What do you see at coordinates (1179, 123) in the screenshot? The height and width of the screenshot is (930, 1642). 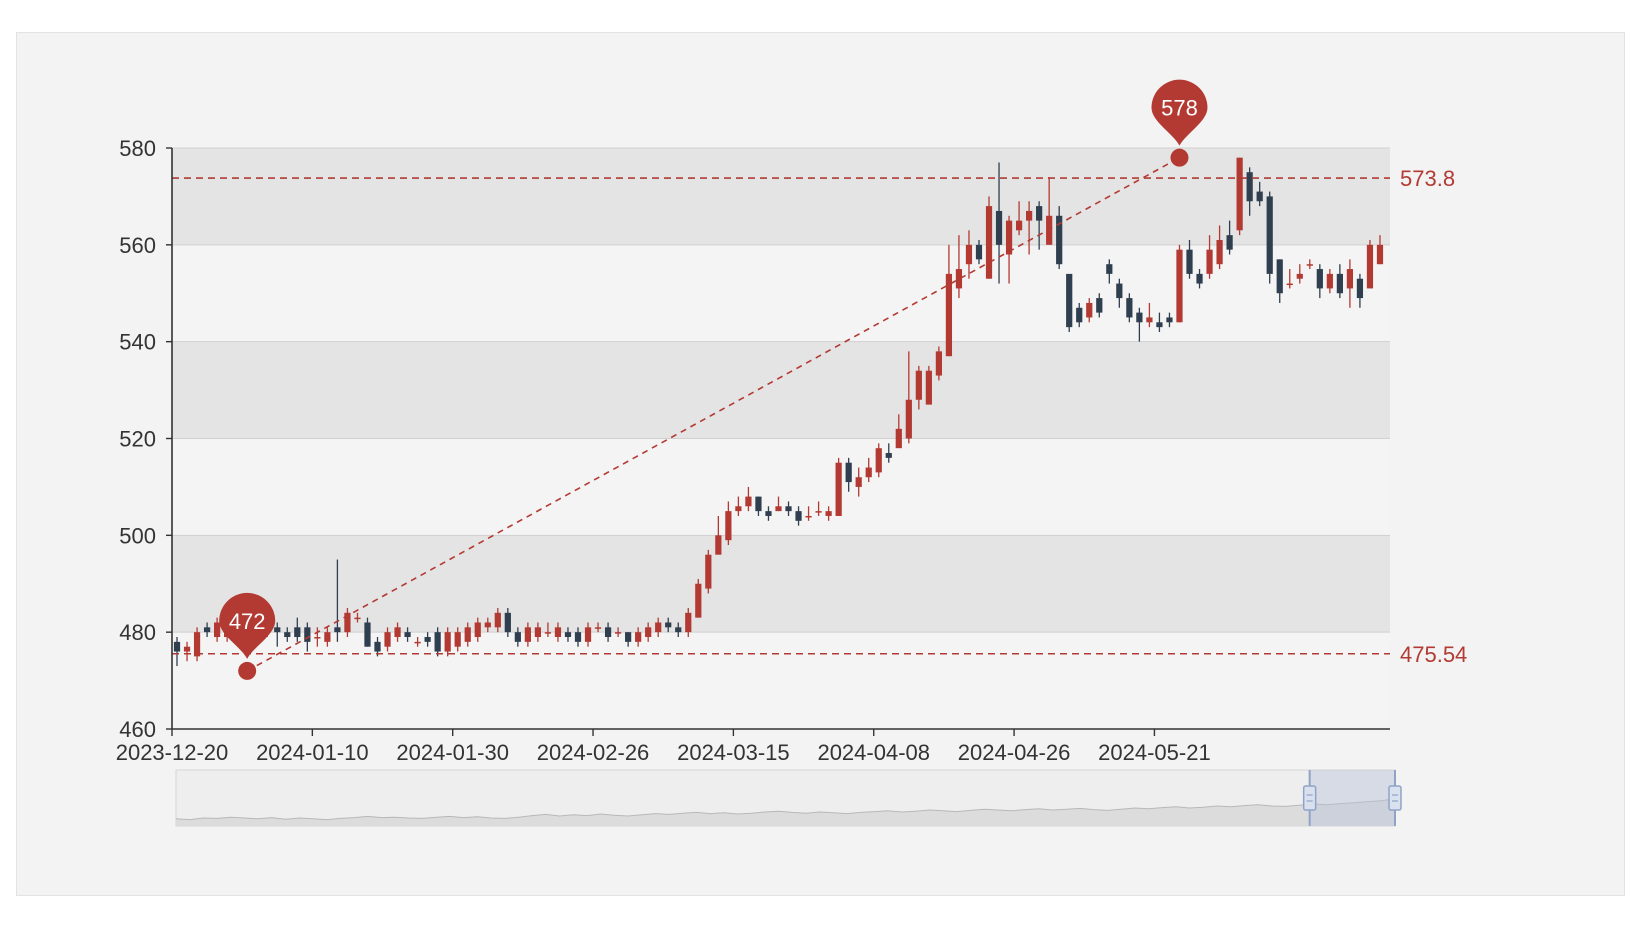 I see `mark-point-max: 578` at bounding box center [1179, 123].